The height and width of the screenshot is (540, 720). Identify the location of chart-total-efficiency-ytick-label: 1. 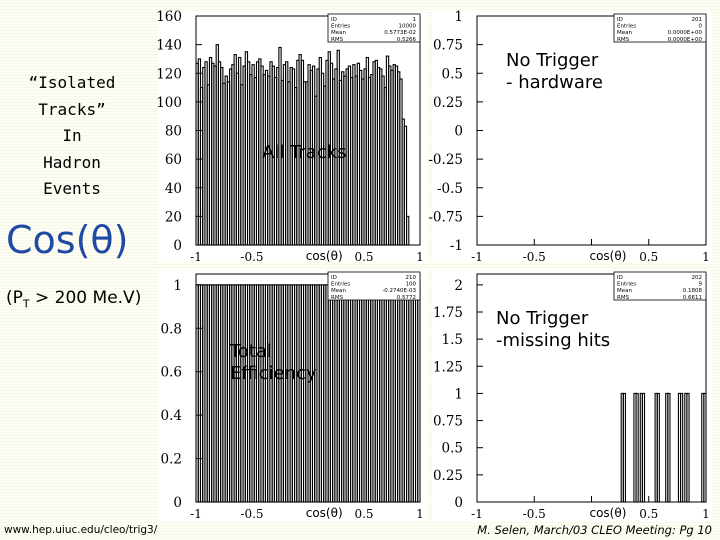
(177, 286).